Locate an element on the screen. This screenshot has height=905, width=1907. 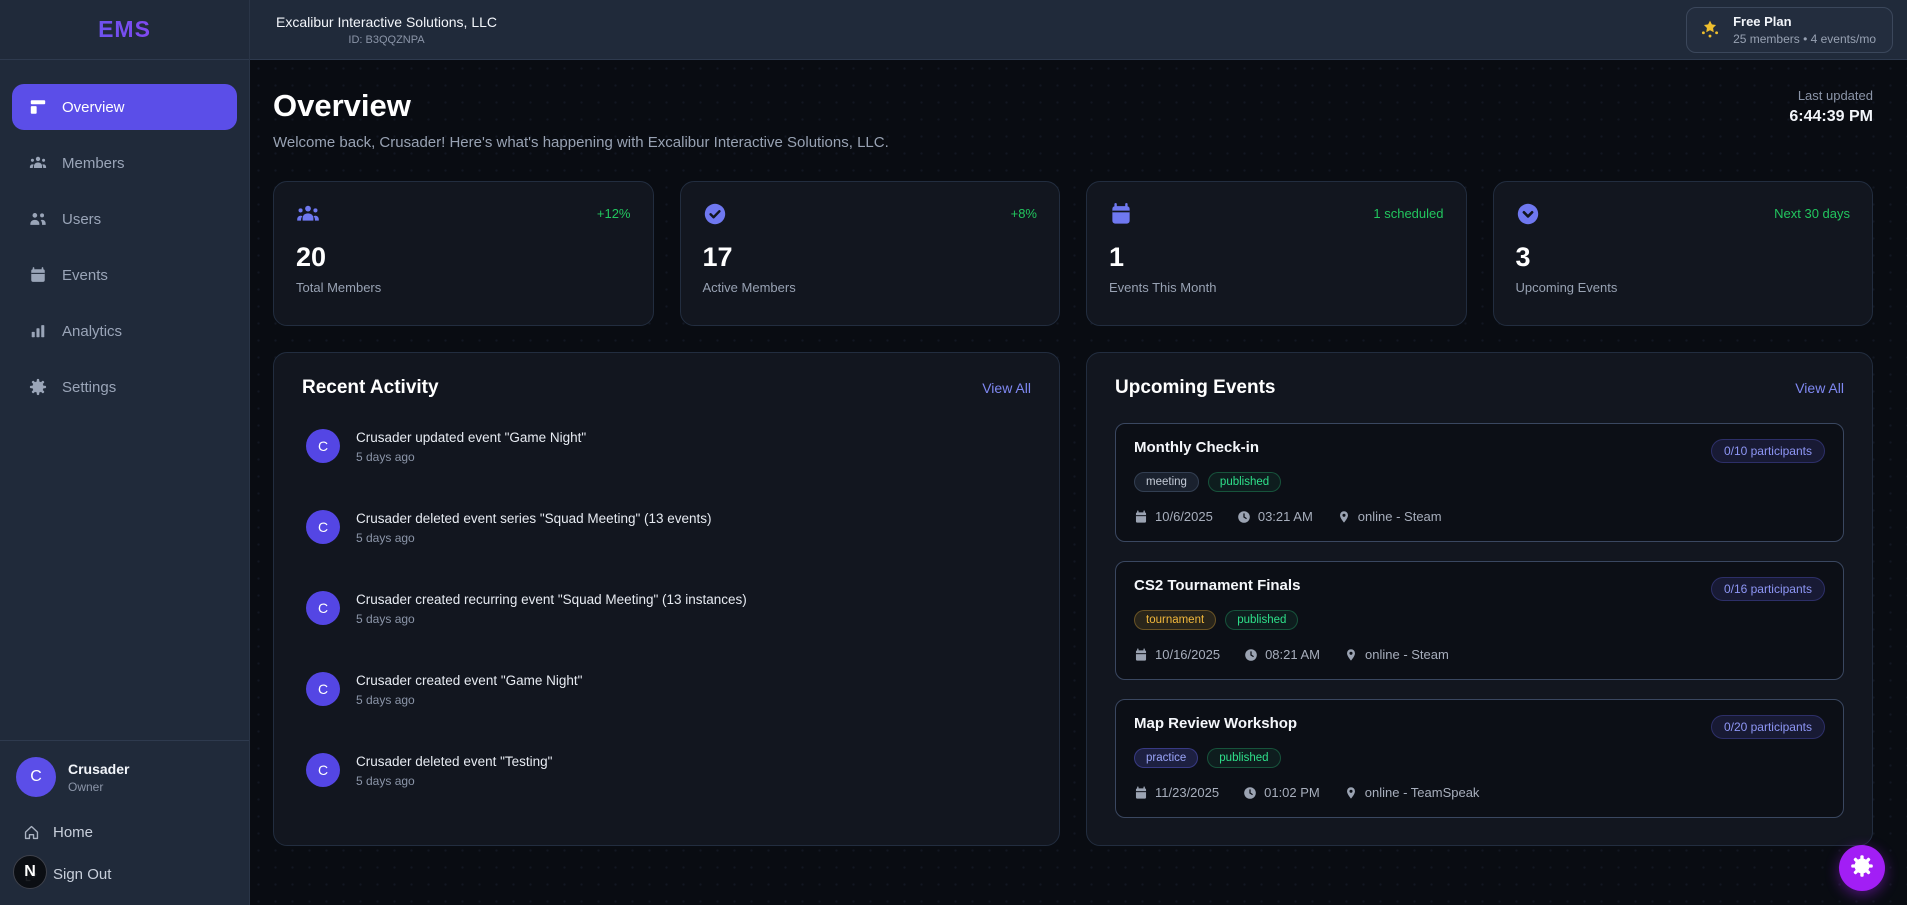
event-tag-meeting: meeting is located at coordinates (1166, 482).